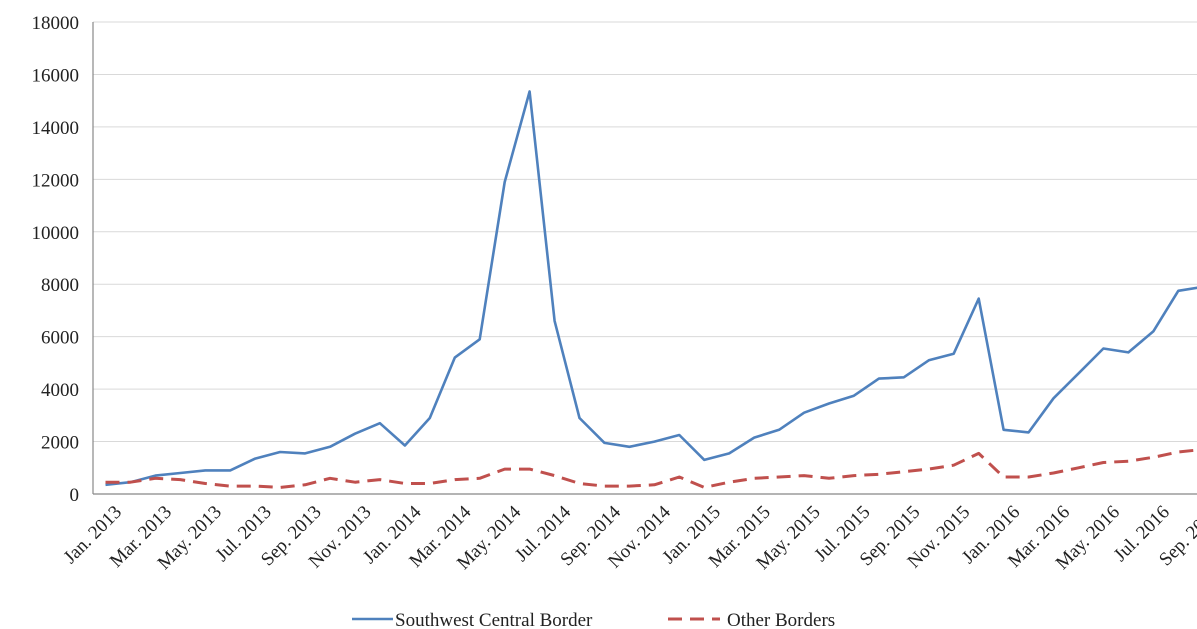 Image resolution: width=1197 pixels, height=629 pixels. I want to click on y-tick-label: 8000, so click(60, 285).